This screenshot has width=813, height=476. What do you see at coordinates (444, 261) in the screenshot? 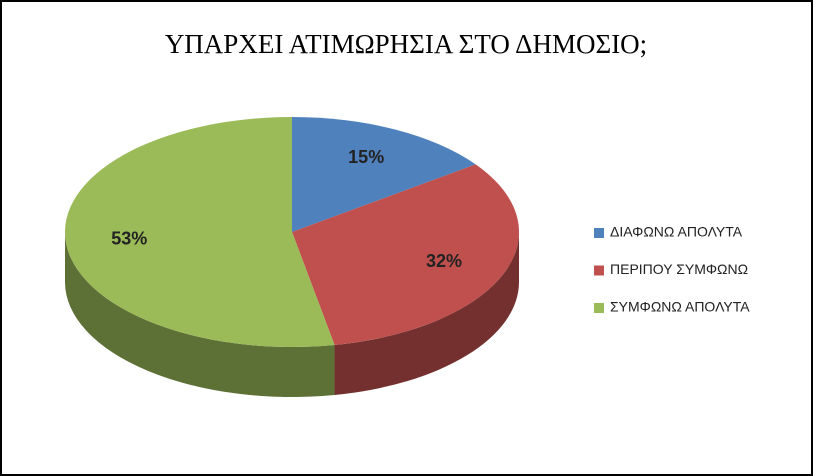
I see `data-label: 32%` at bounding box center [444, 261].